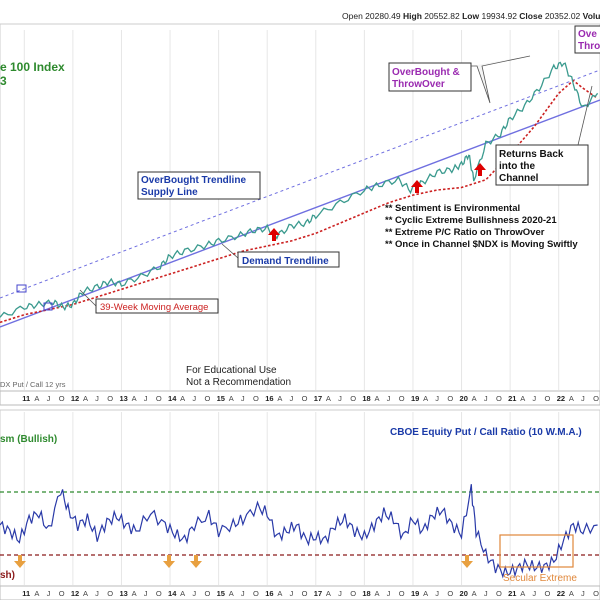  What do you see at coordinates (149, 301) in the screenshot?
I see `annotation-moving-average: 39-Week Moving Average` at bounding box center [149, 301].